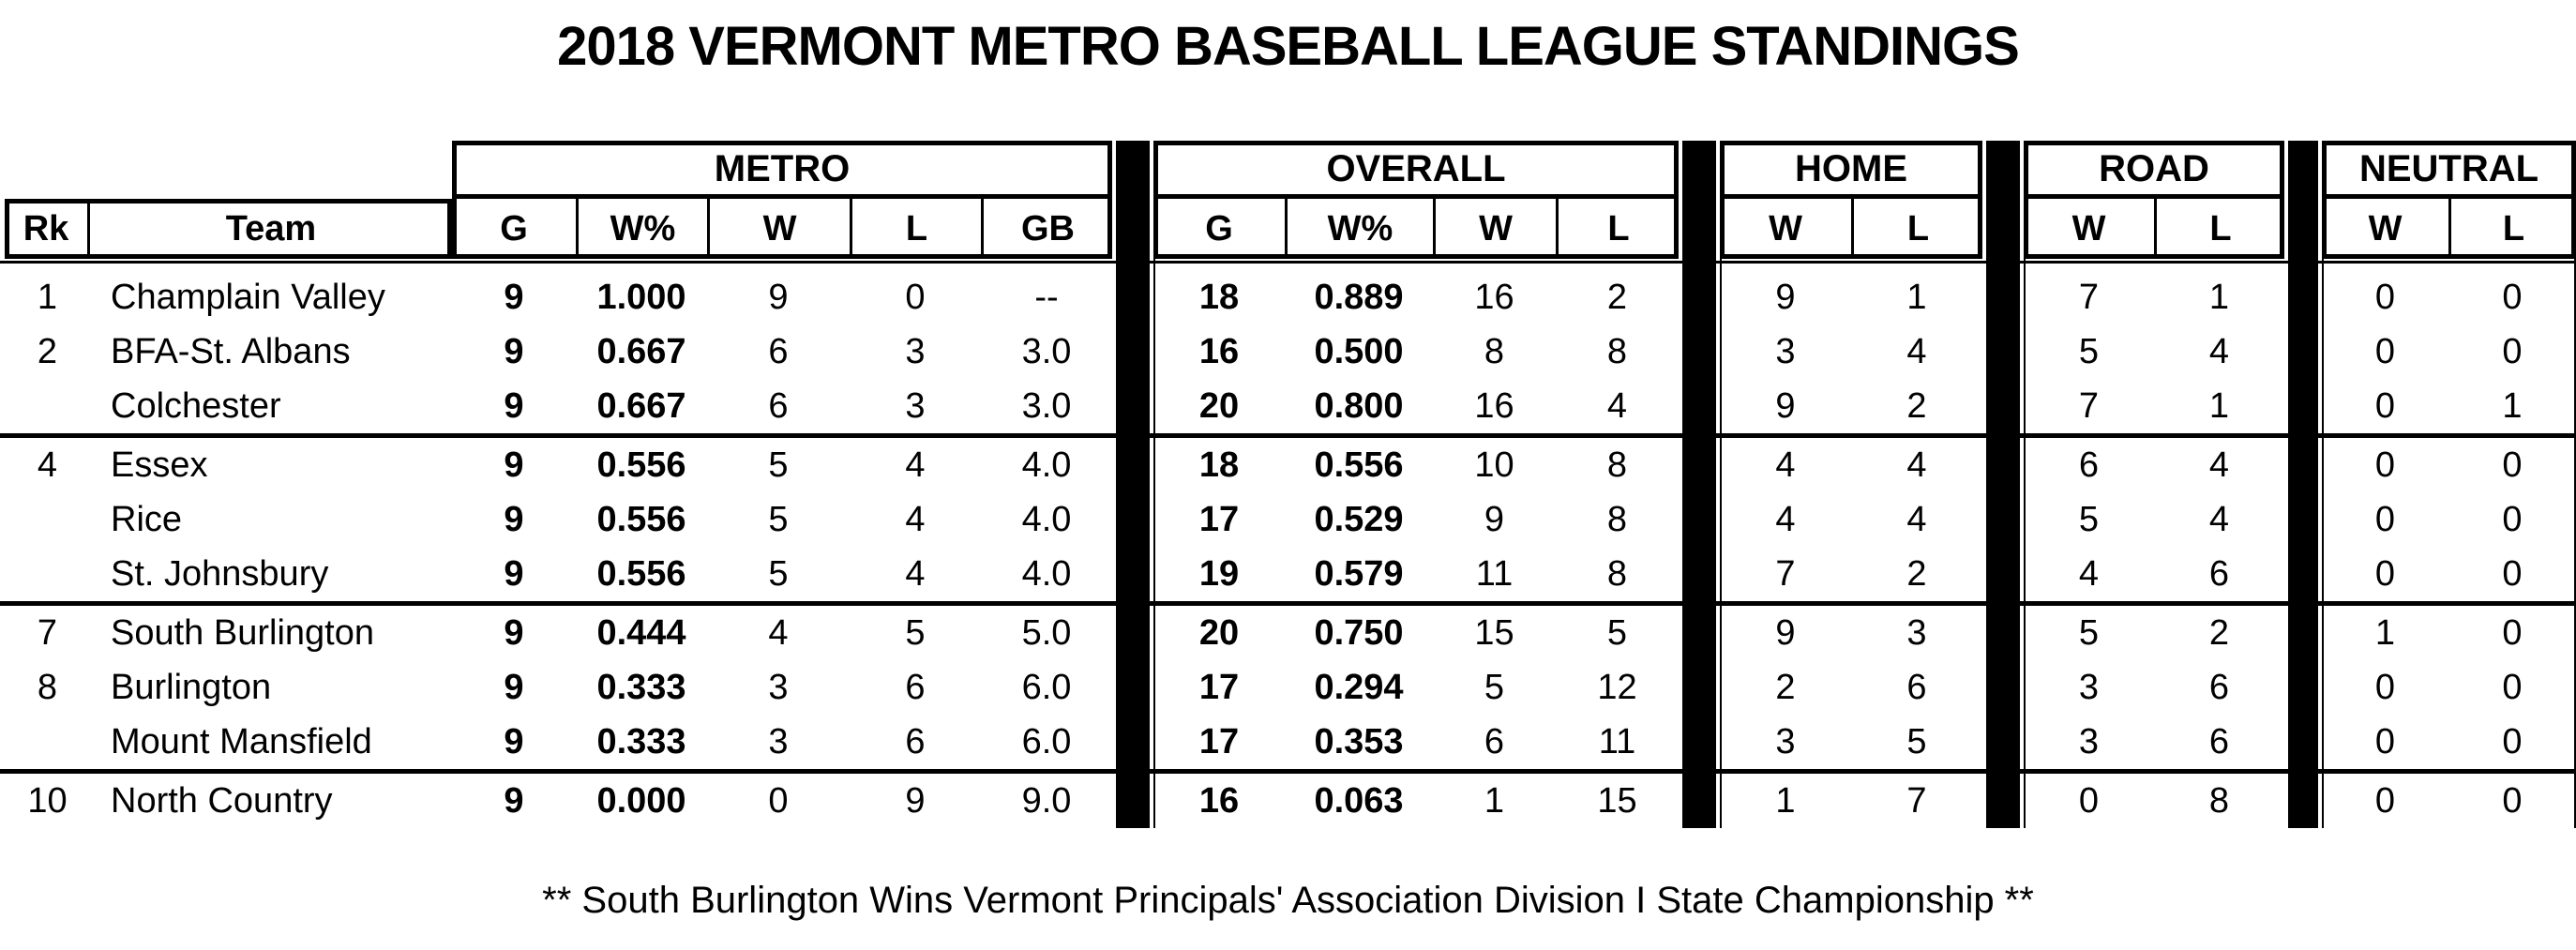 The height and width of the screenshot is (950, 2576). What do you see at coordinates (778, 229) in the screenshot?
I see `col-header-metro-w: W` at bounding box center [778, 229].